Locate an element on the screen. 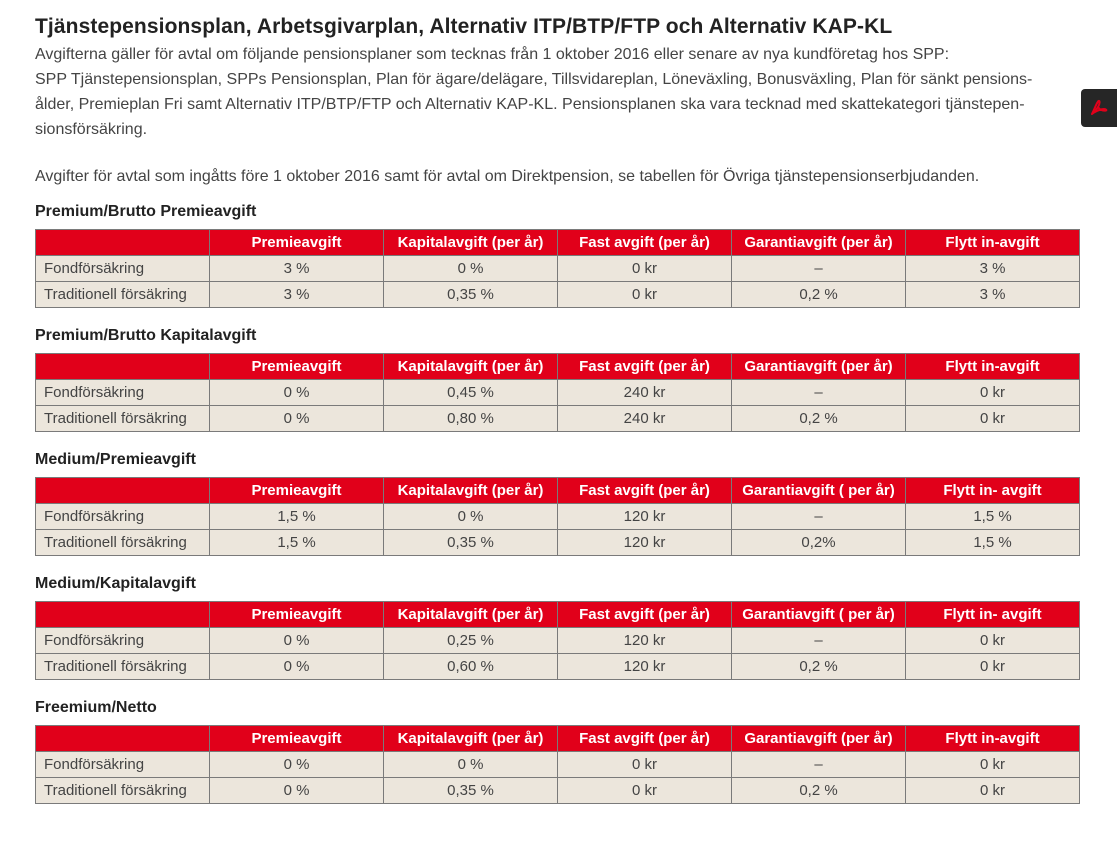  column-header: Premieavgift is located at coordinates (296, 242).